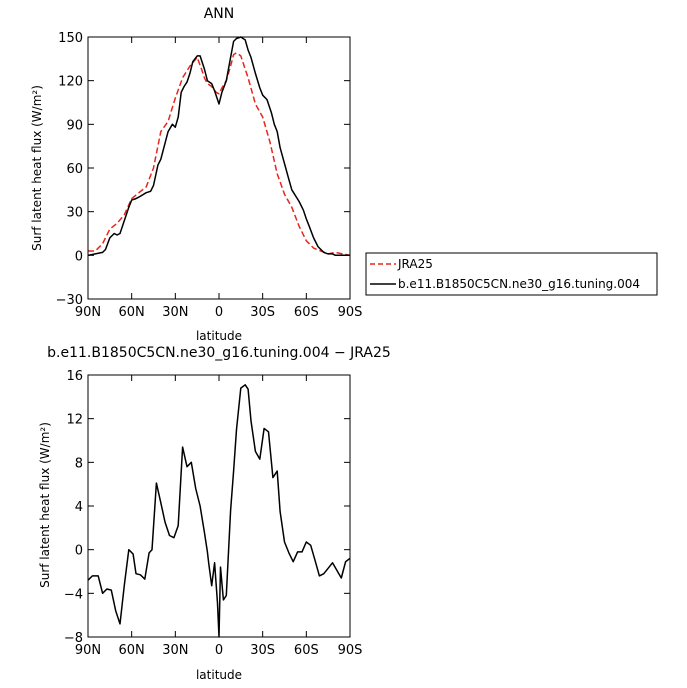 Image resolution: width=687 pixels, height=688 pixels. I want to click on y-tick-label: −4, so click(73, 594).